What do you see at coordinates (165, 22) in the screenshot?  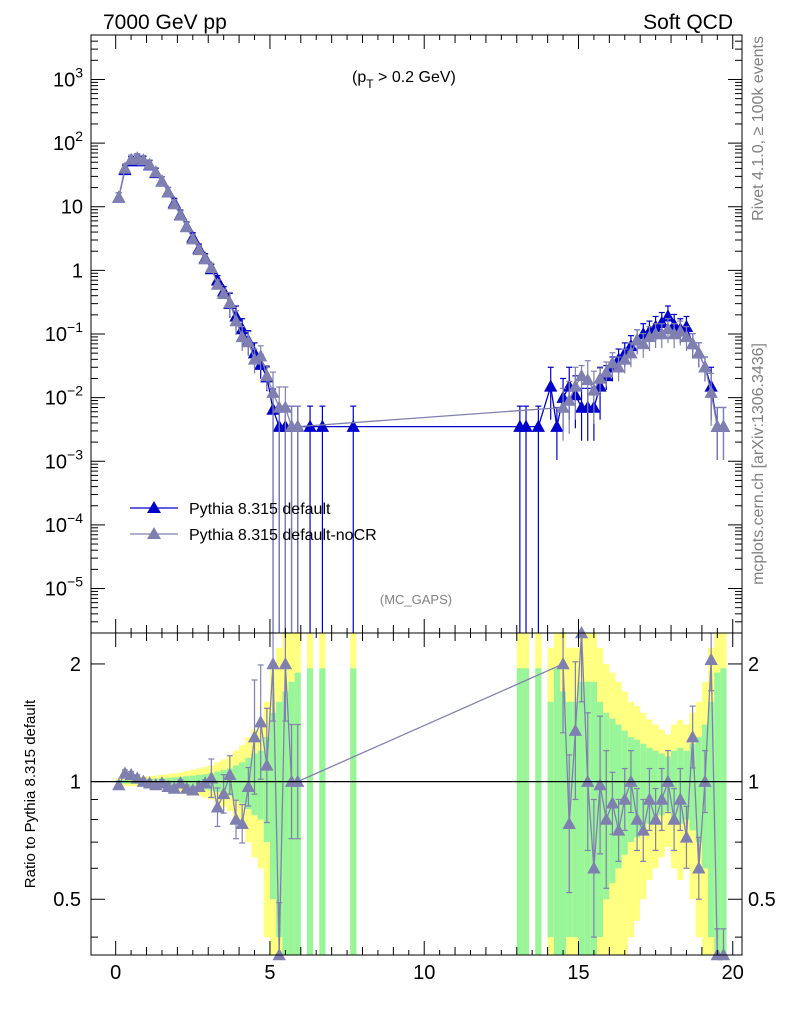 I see `left-title: 7000 GeV pp` at bounding box center [165, 22].